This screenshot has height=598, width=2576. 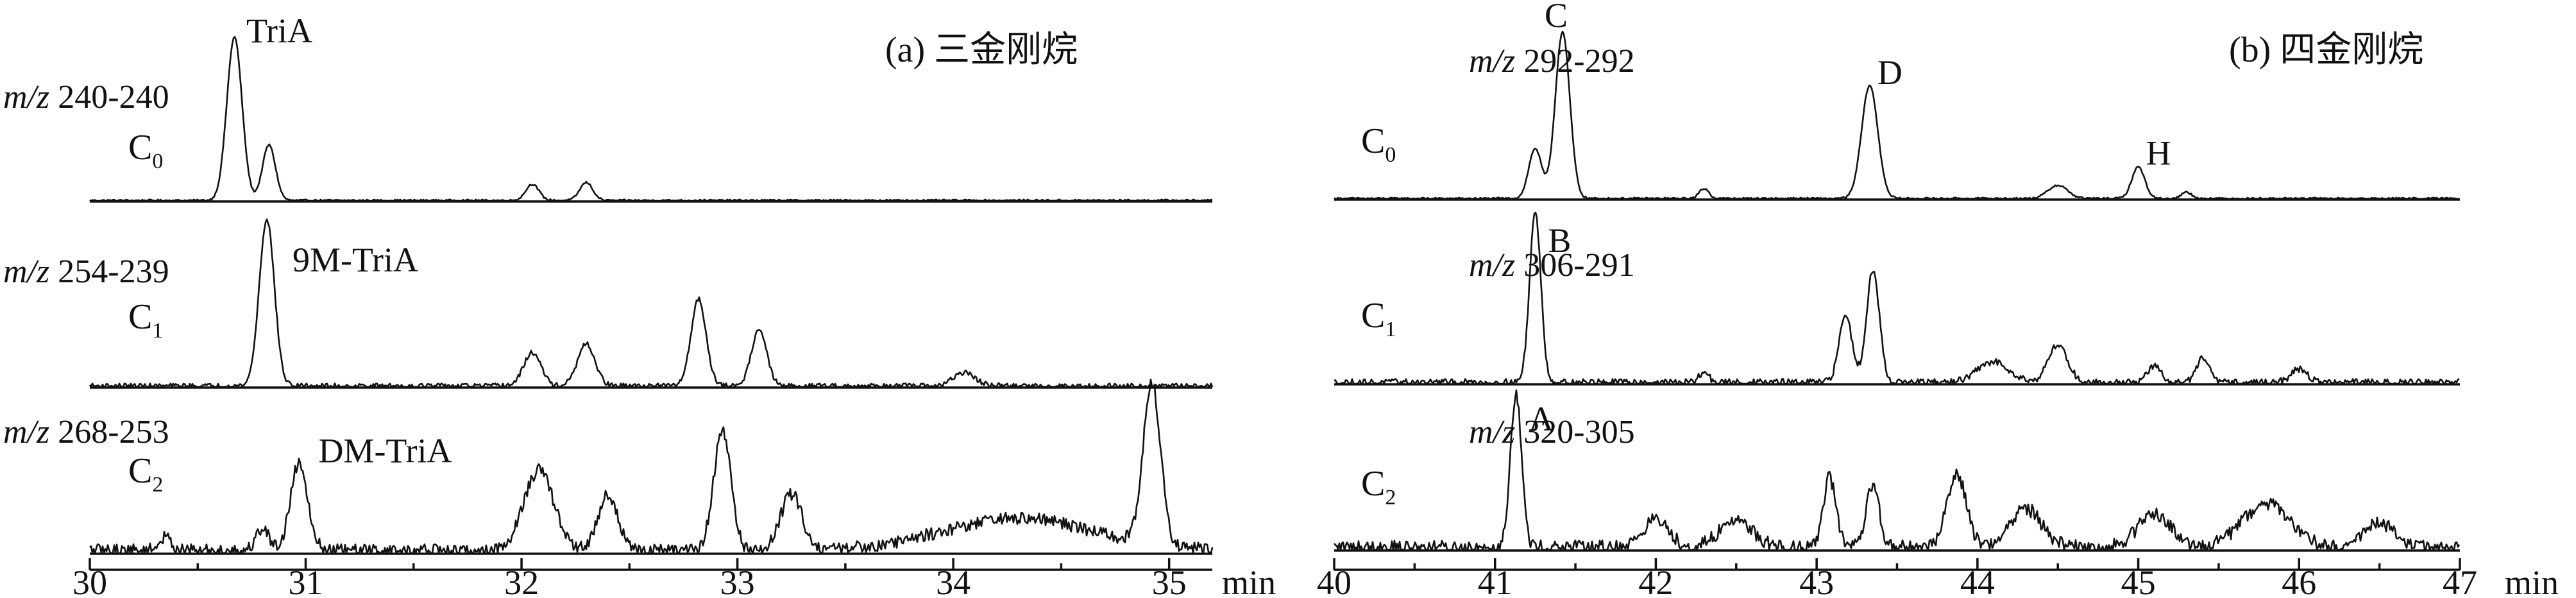 What do you see at coordinates (89, 580) in the screenshot?
I see `x-tick-label: 30` at bounding box center [89, 580].